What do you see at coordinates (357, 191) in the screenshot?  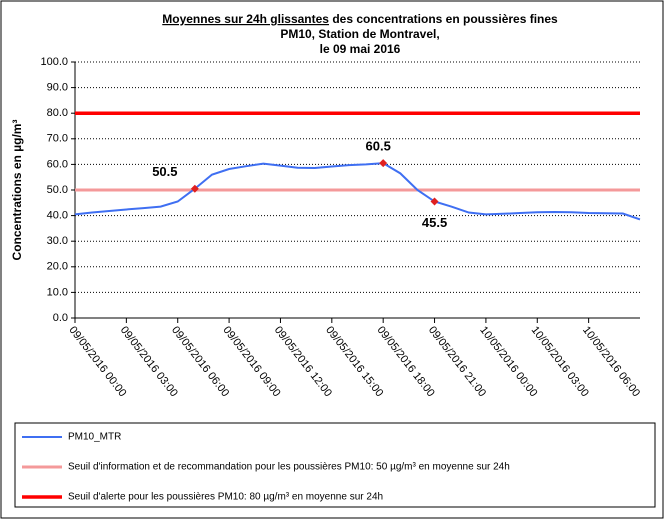 I see `series-line` at bounding box center [357, 191].